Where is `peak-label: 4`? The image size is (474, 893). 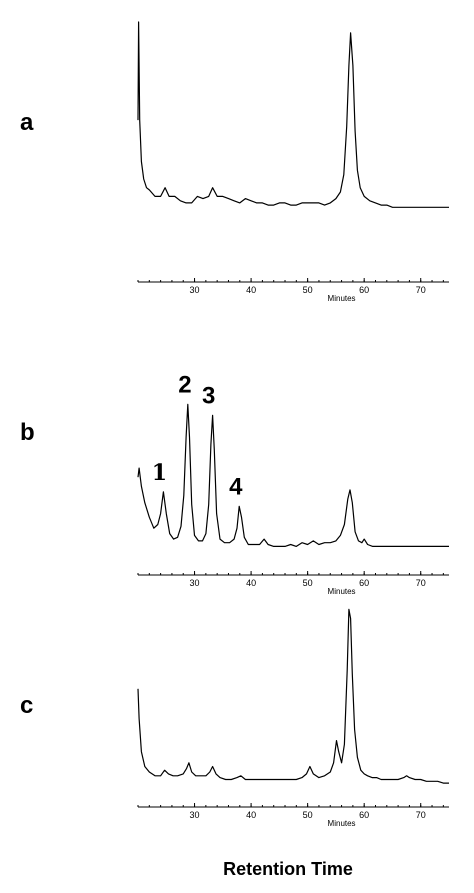 peak-label: 4 is located at coordinates (236, 486).